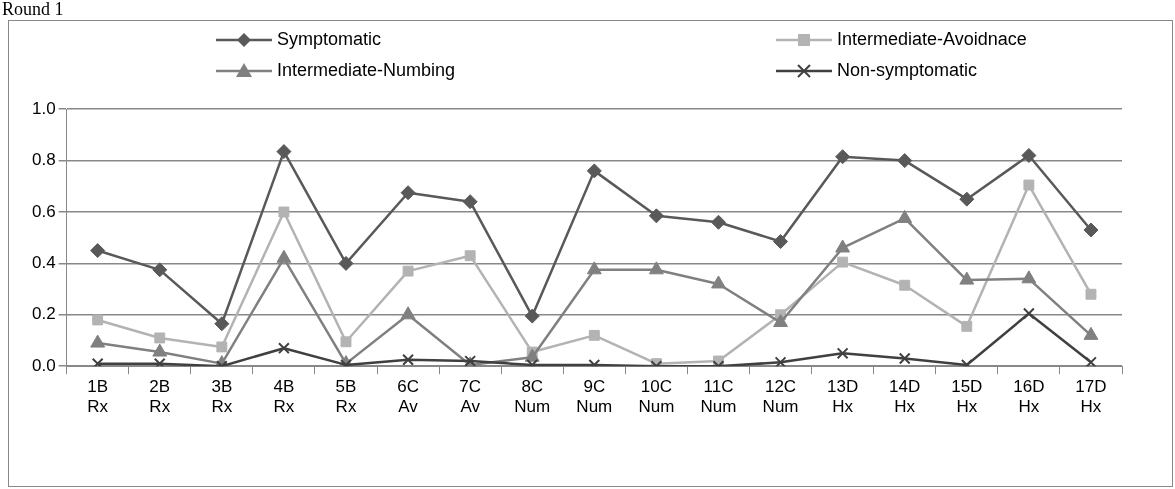 The width and height of the screenshot is (1175, 489). I want to click on legend-label: Non-symptomatic, so click(907, 70).